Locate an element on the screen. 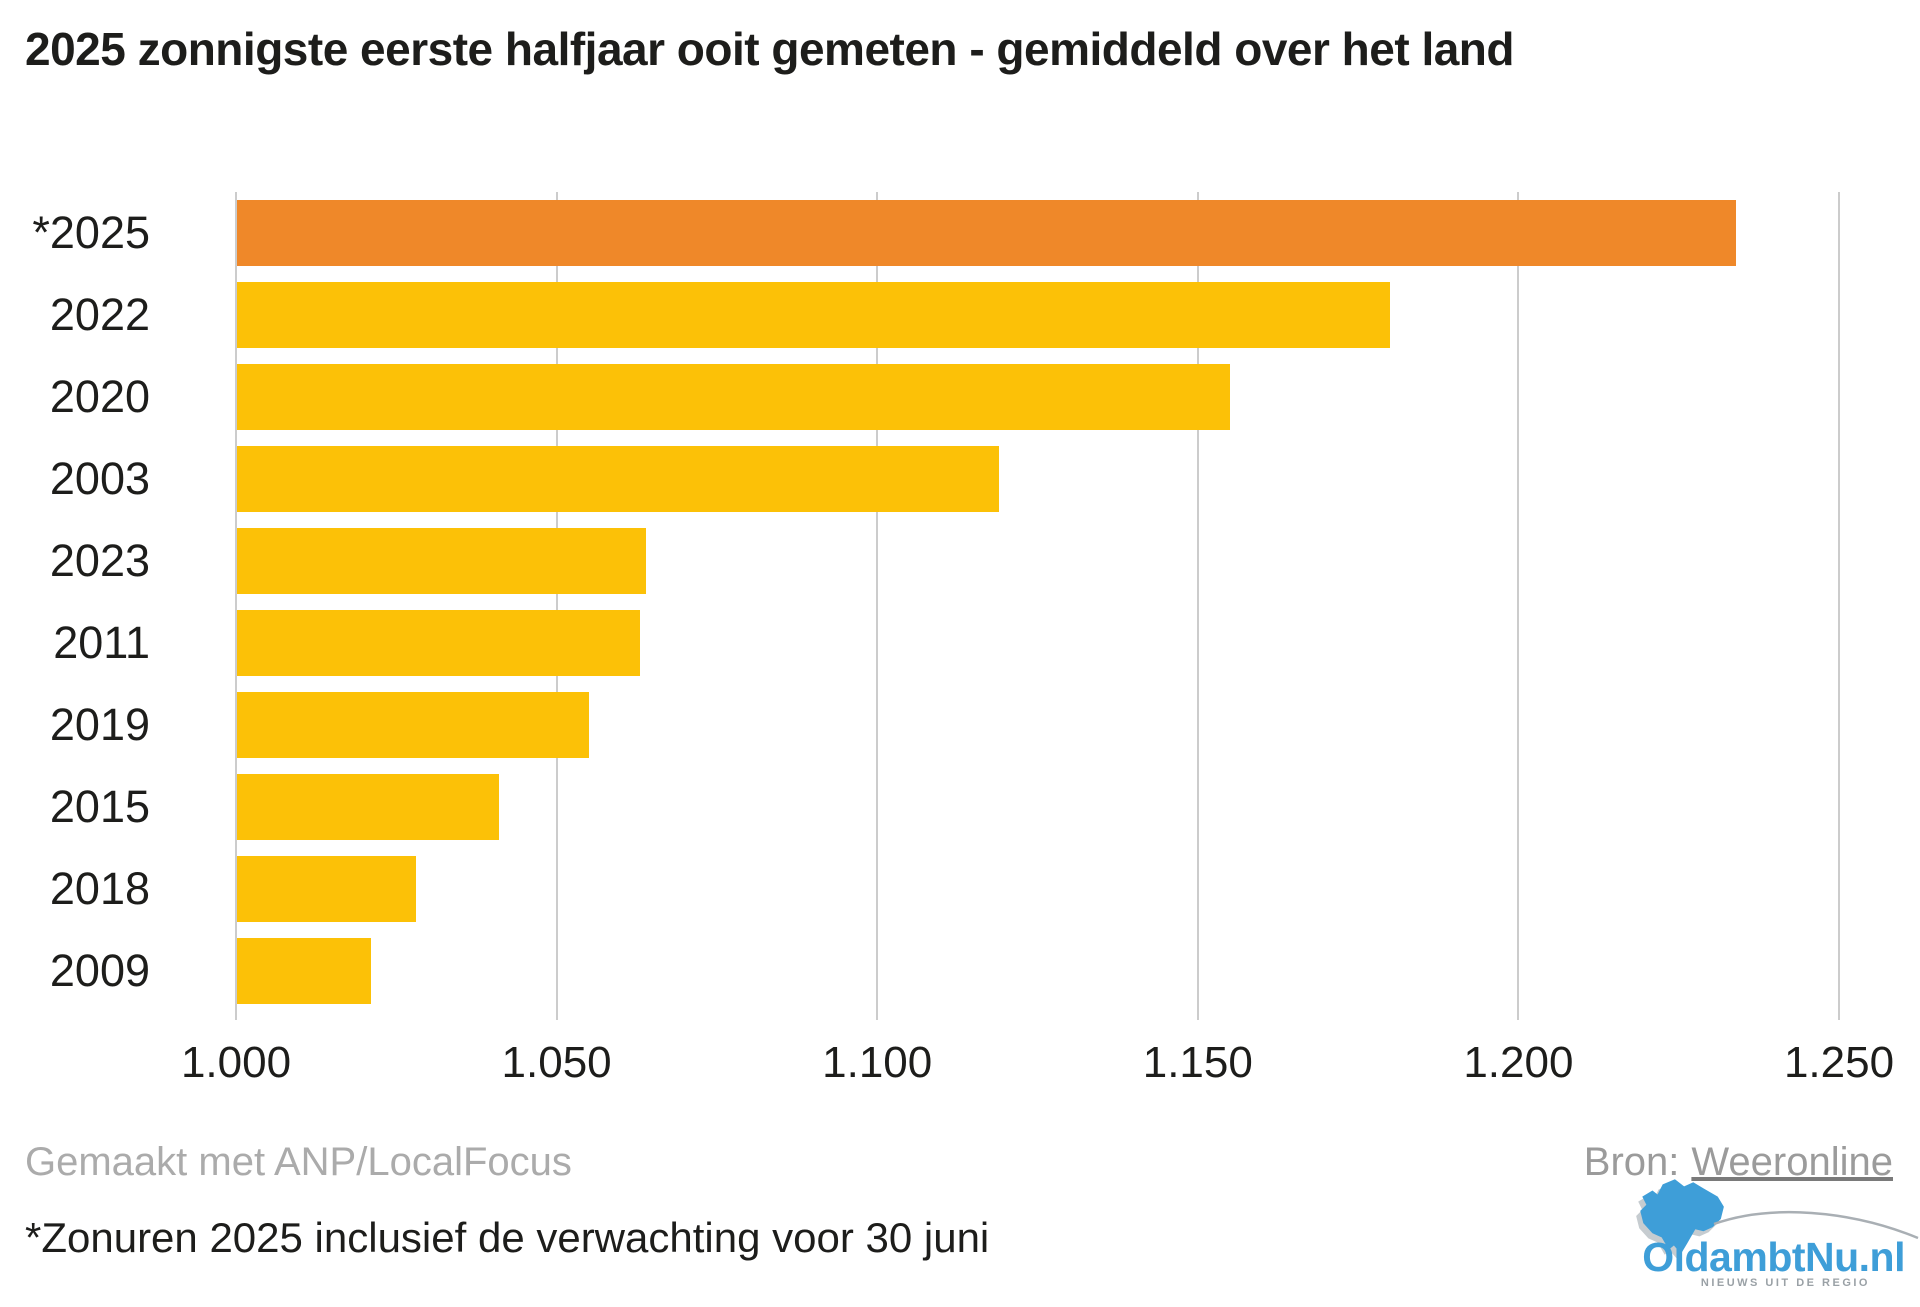 Image resolution: width=1920 pixels, height=1307 pixels. source-label: Bron: is located at coordinates (1631, 1162).